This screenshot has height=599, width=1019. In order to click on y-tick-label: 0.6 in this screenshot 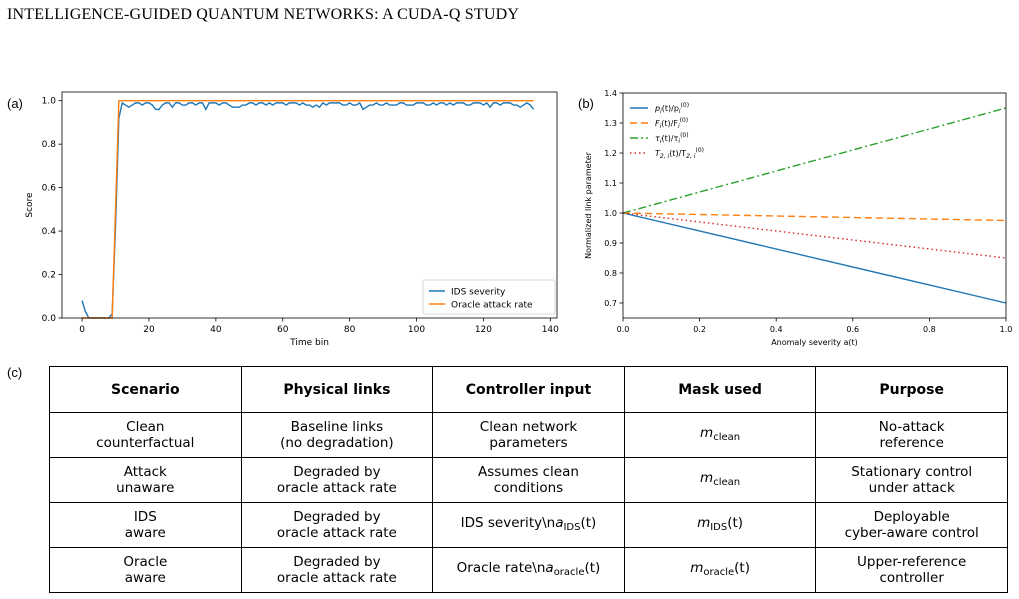, I will do `click(49, 189)`.